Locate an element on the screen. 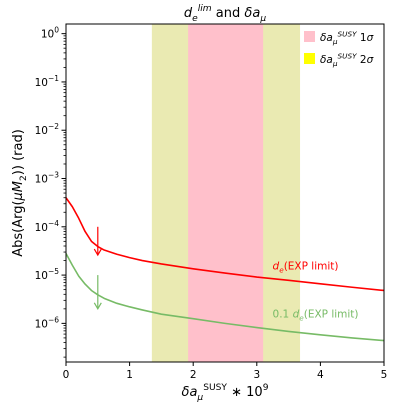 Image resolution: width=407 pixels, height=411 pixels. x-tick-label: 2 is located at coordinates (193, 375).